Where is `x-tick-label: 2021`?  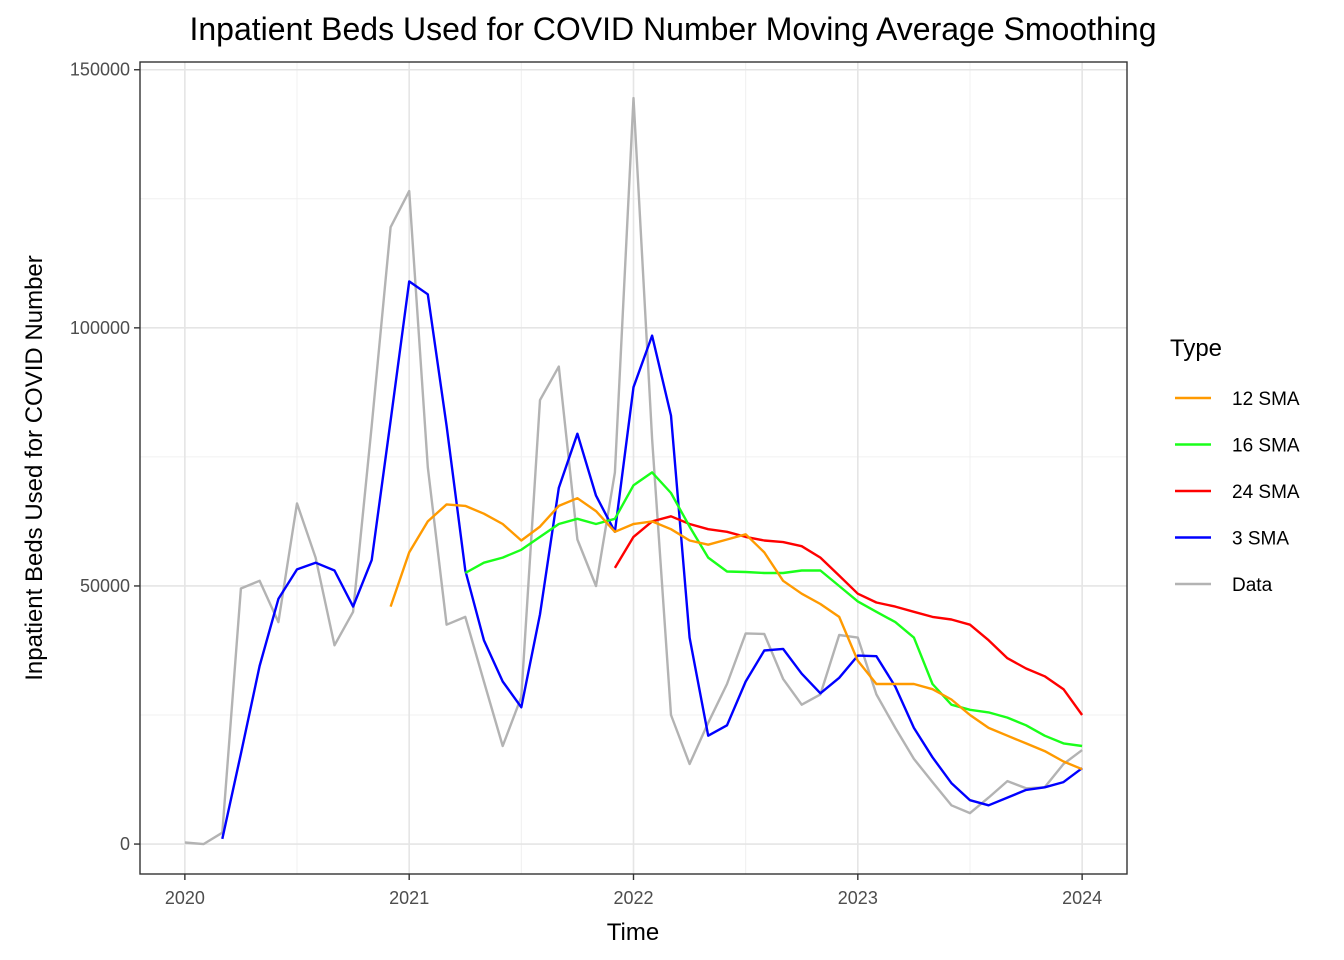 x-tick-label: 2021 is located at coordinates (409, 898).